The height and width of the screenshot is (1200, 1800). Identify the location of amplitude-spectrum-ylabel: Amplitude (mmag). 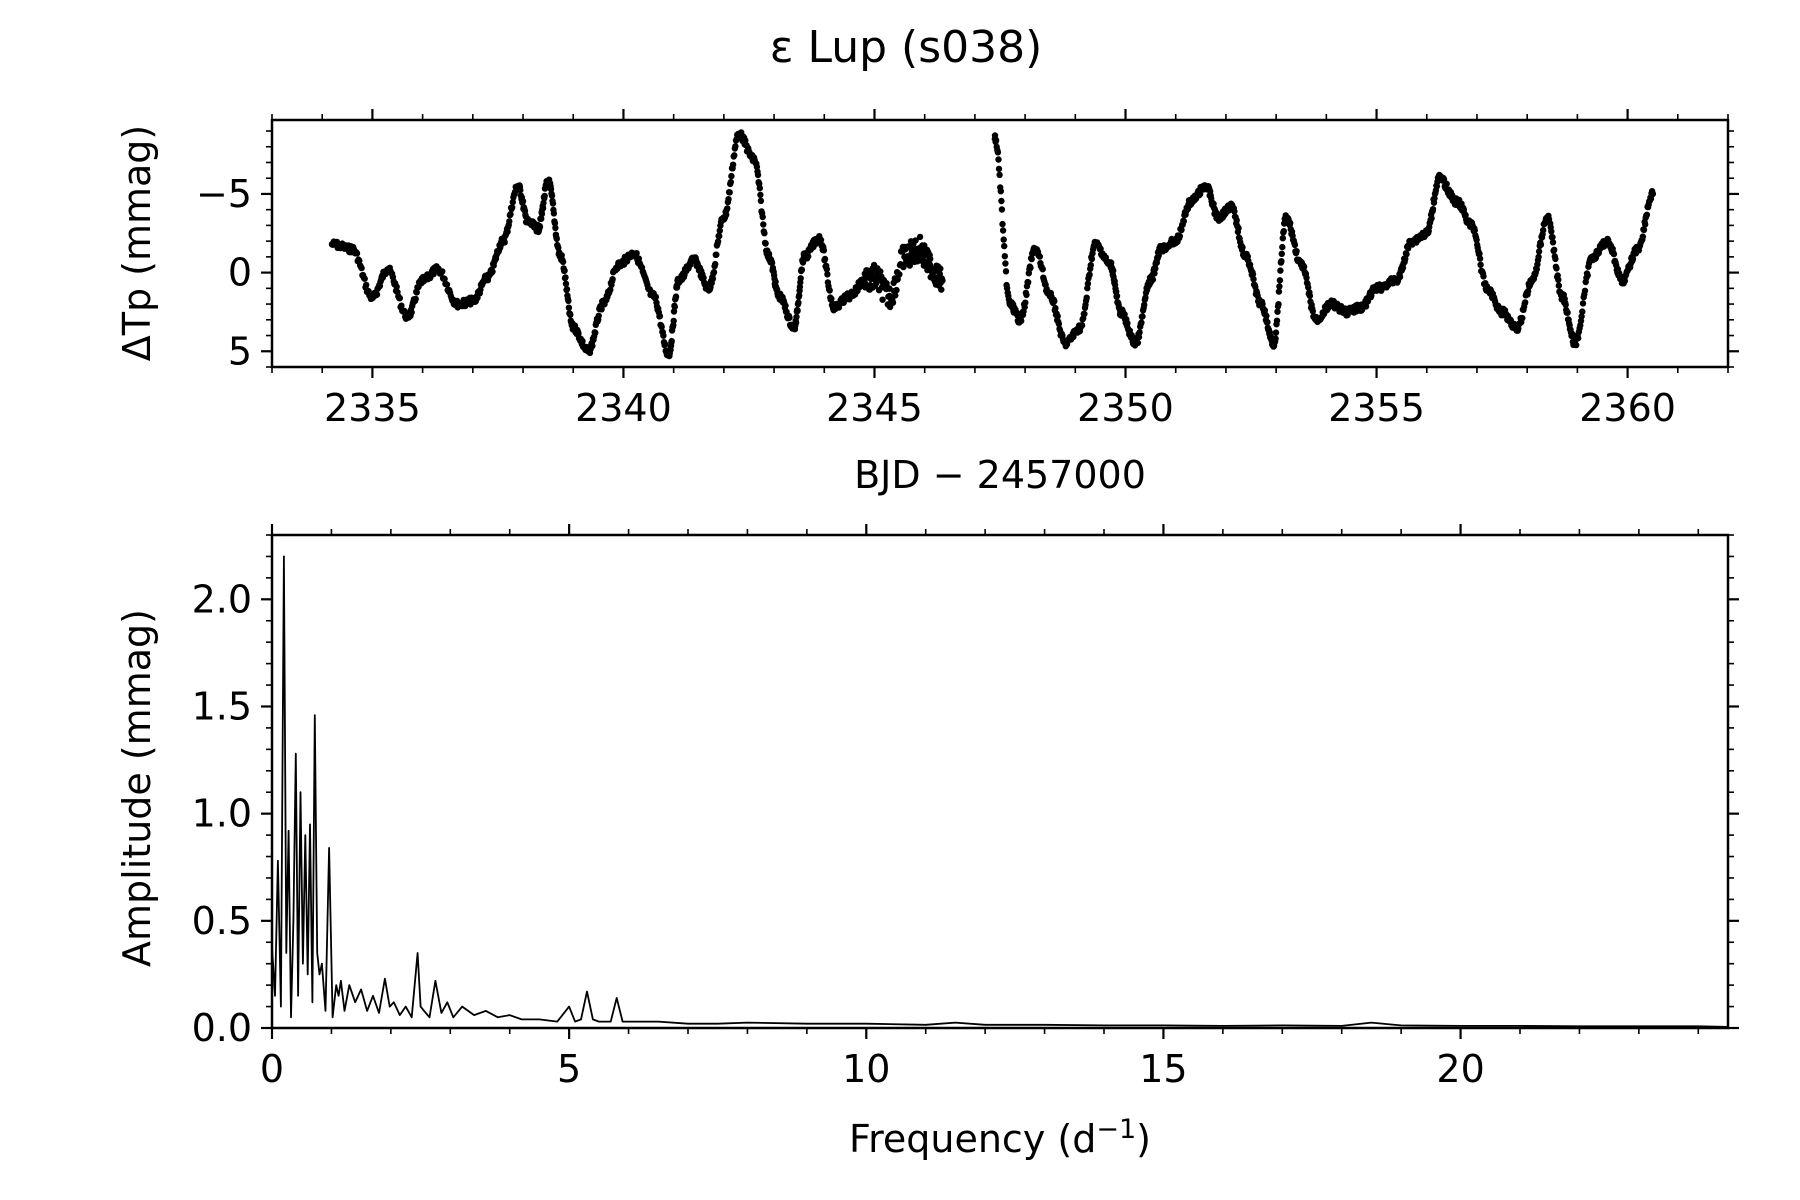
(137, 788).